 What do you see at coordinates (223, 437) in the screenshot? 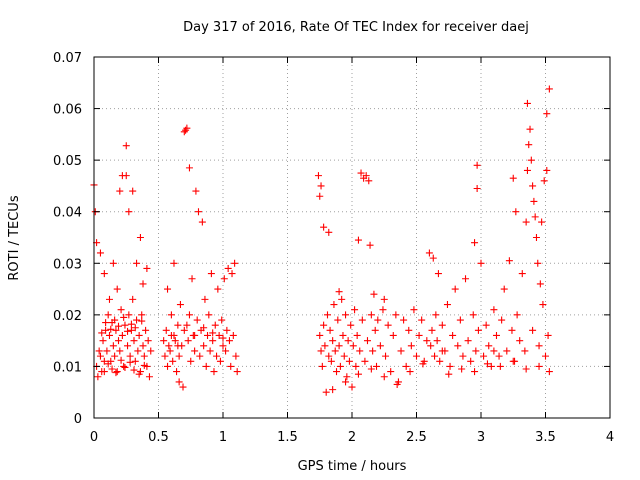
I see `x-tick-label: 1` at bounding box center [223, 437].